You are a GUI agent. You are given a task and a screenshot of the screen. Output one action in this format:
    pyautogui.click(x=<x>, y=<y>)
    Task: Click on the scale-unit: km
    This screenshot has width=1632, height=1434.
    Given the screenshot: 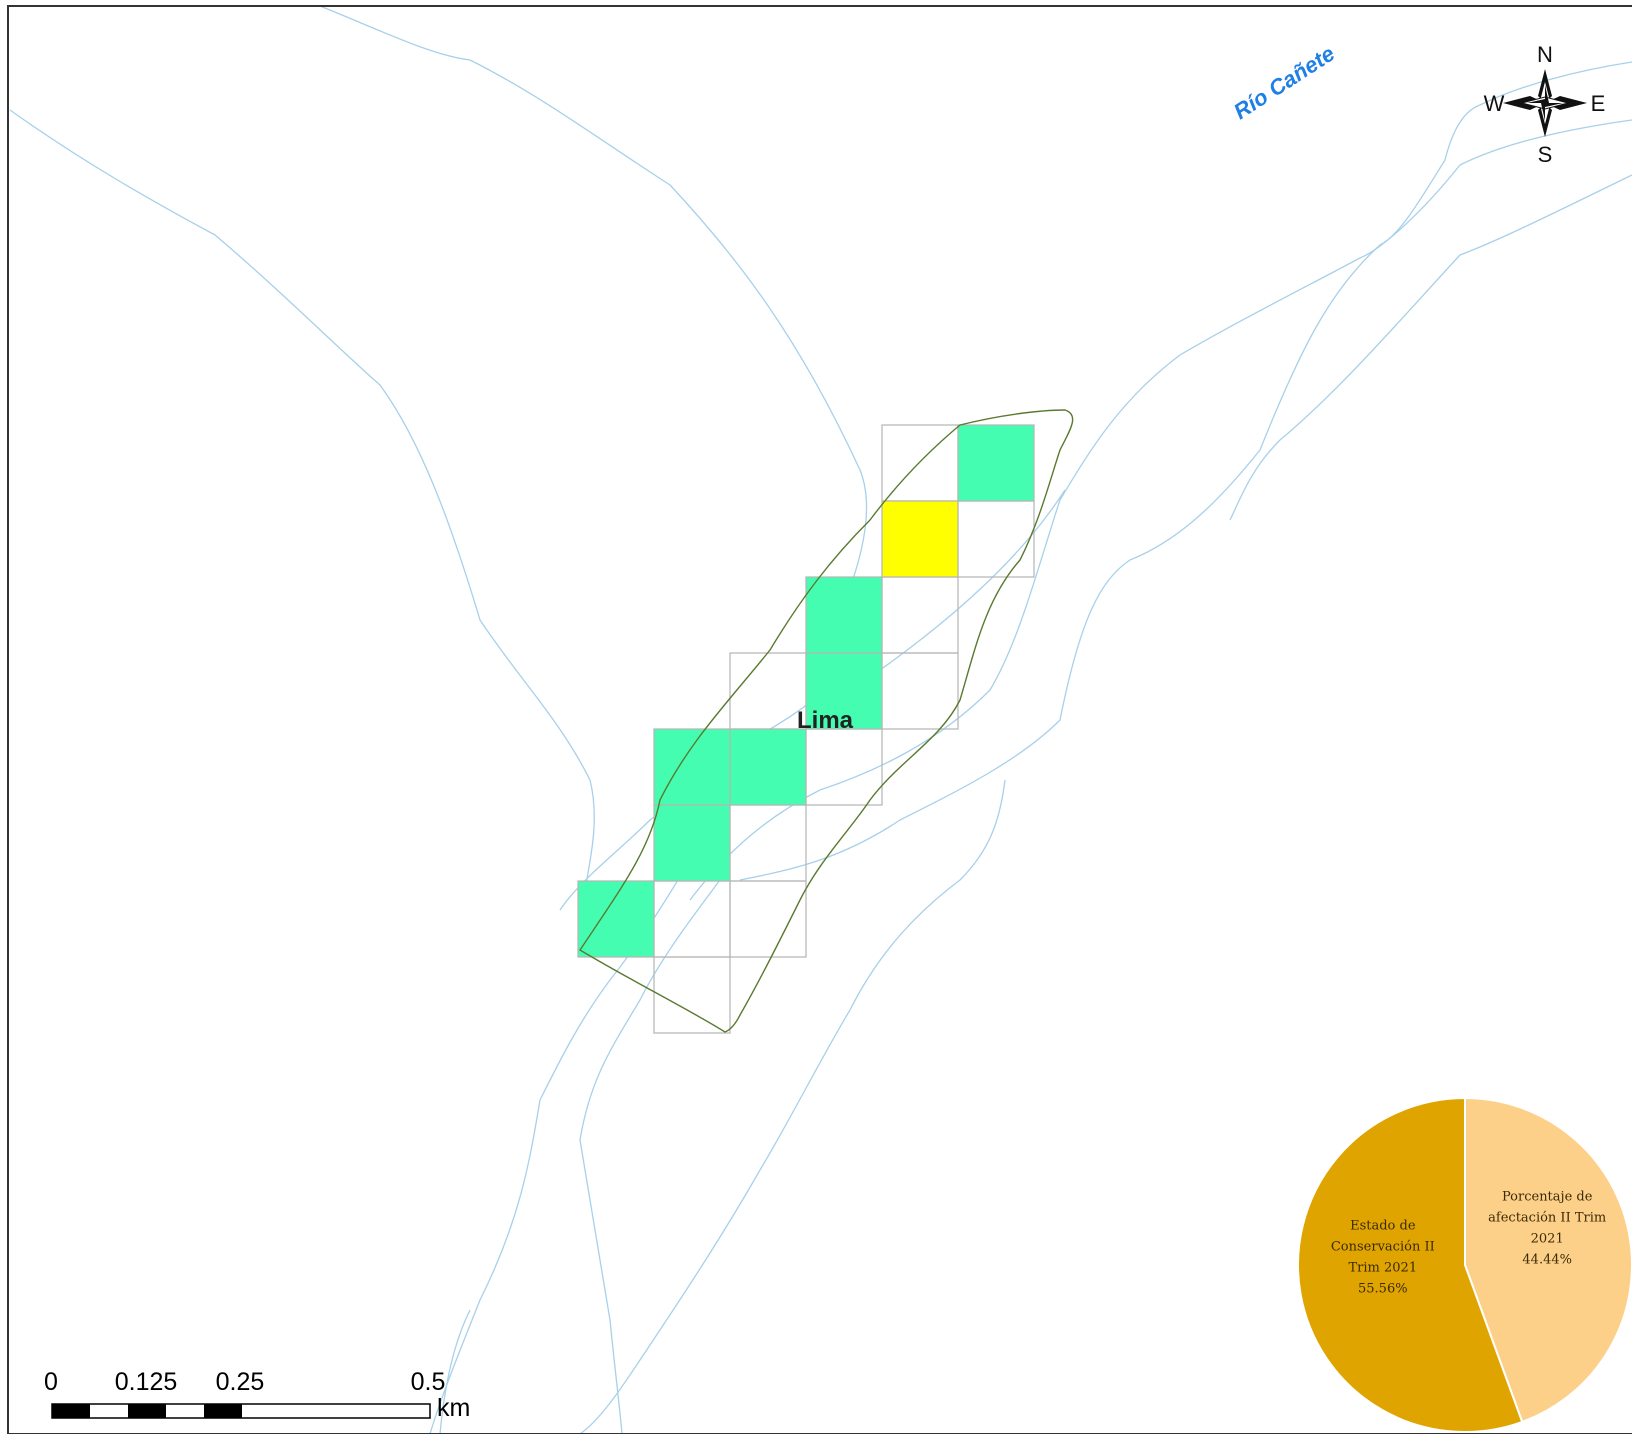 What is the action you would take?
    pyautogui.click(x=453, y=1408)
    